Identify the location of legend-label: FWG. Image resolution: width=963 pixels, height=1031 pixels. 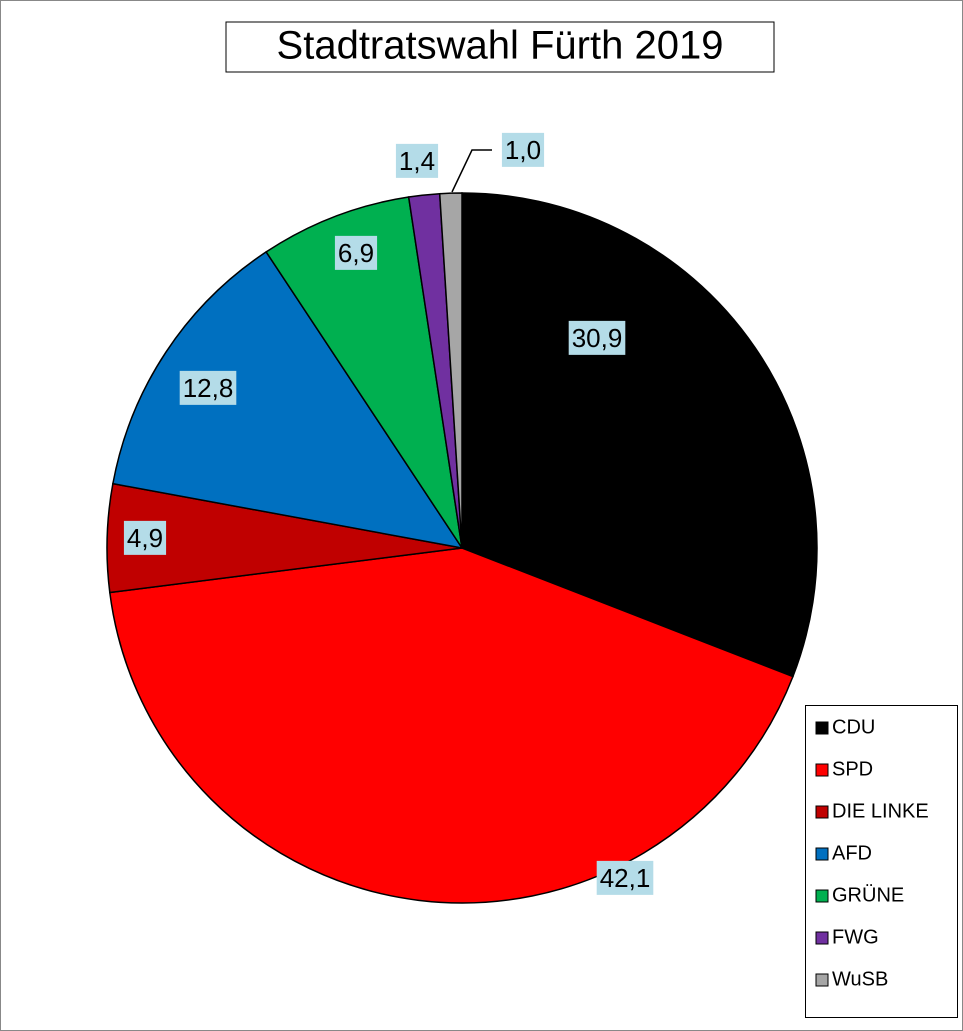
(855, 937).